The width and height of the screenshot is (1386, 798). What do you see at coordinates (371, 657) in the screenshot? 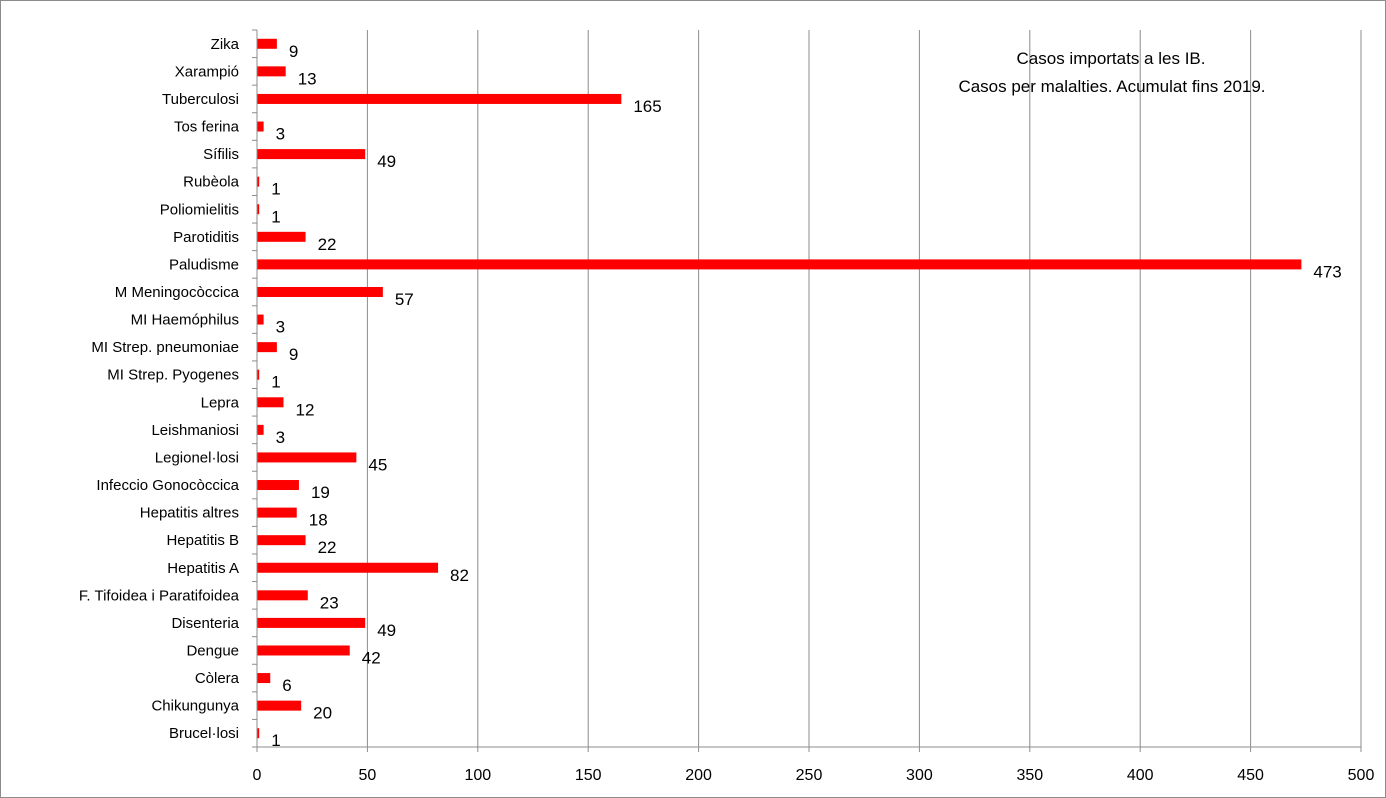
I see `data-label: 42` at bounding box center [371, 657].